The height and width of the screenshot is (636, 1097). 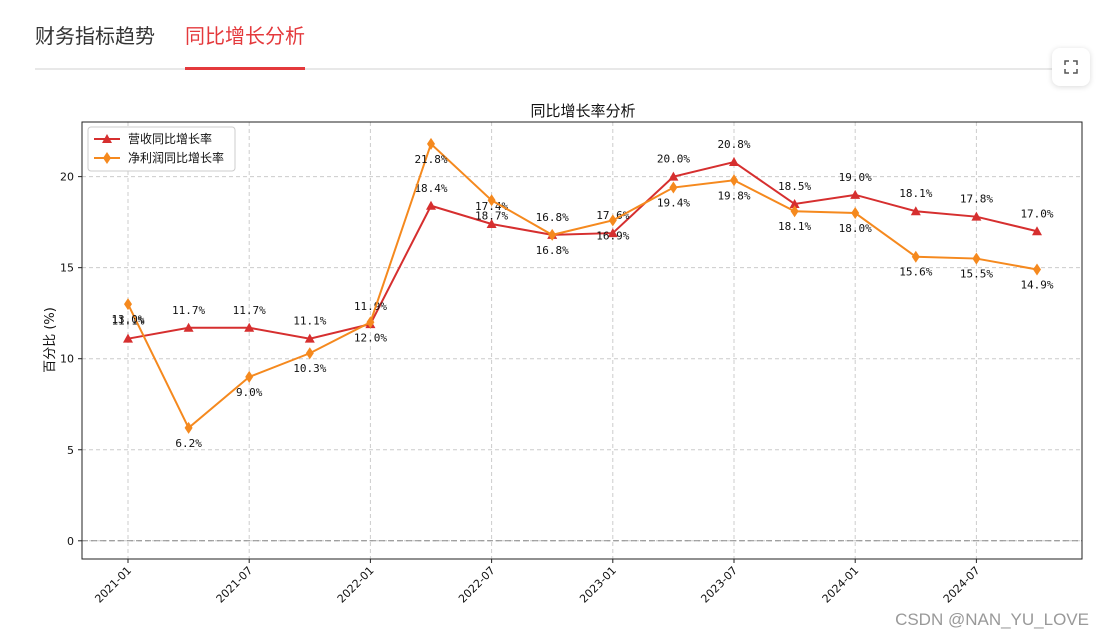 I want to click on legend-label: 净利润同比增长率, so click(x=176, y=157).